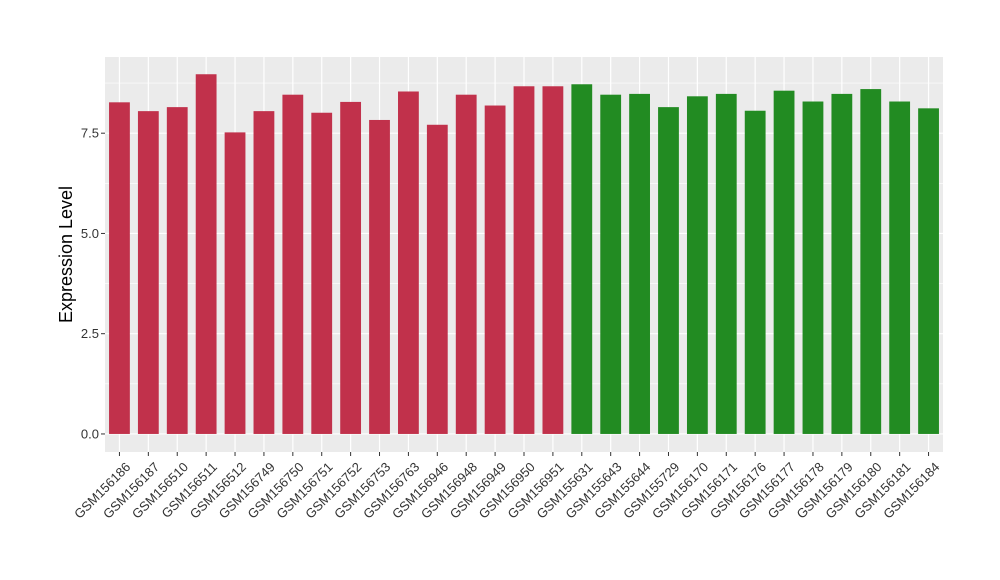  I want to click on bar-GSM155644, so click(639, 263).